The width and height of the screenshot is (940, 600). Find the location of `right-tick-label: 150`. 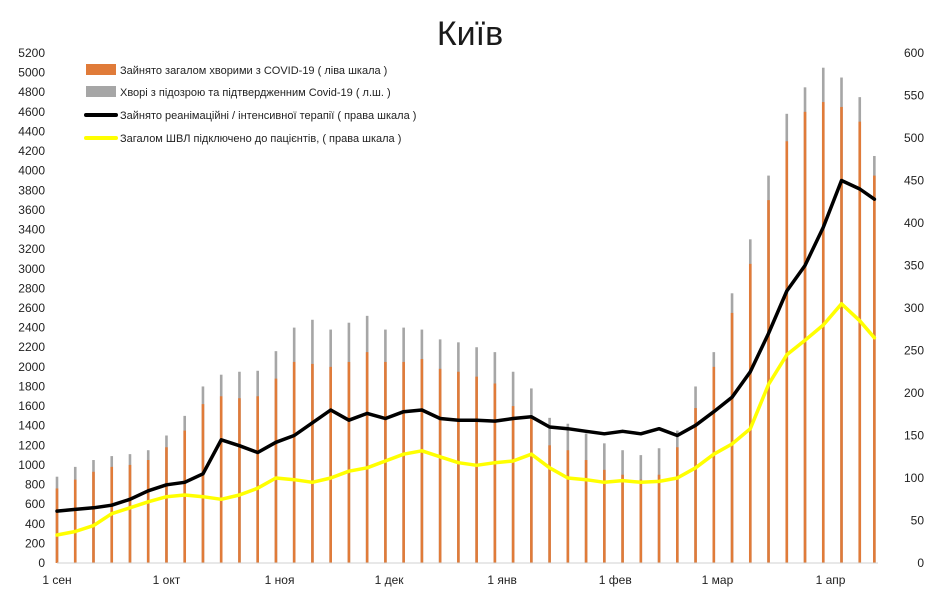

right-tick-label: 150 is located at coordinates (914, 436).